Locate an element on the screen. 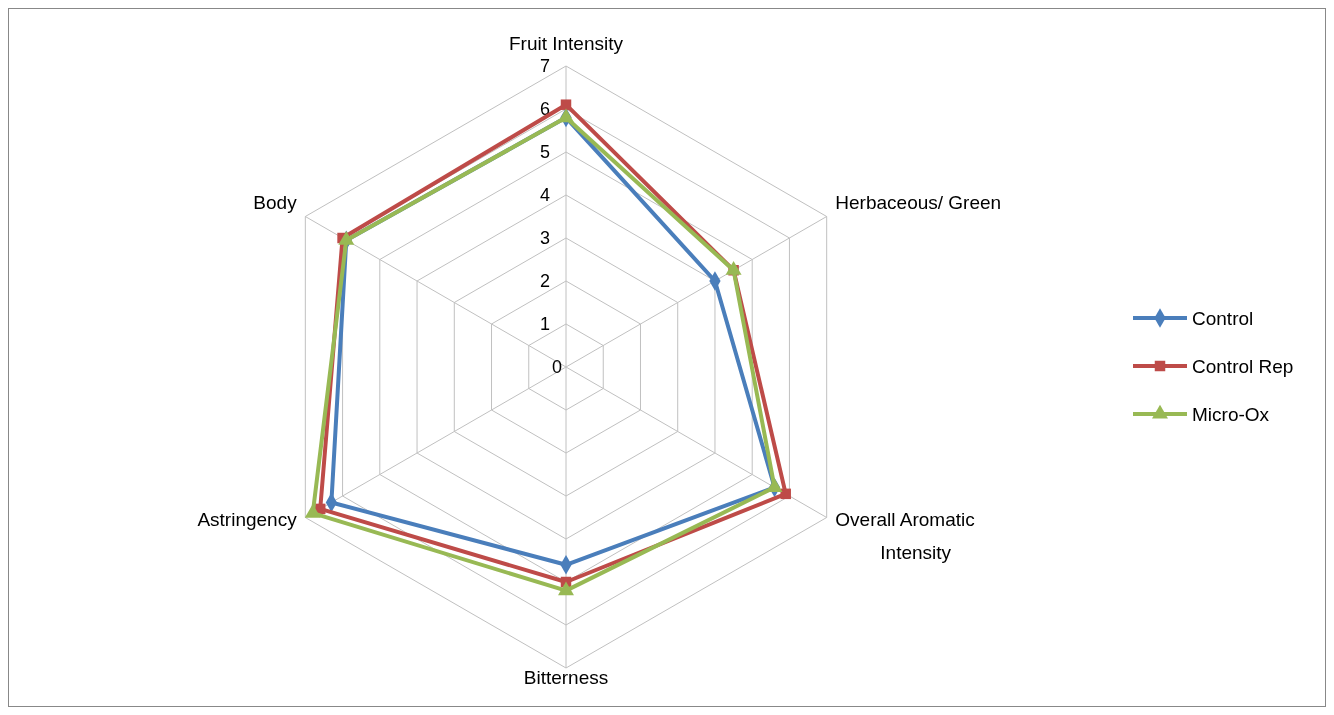 This screenshot has height=715, width=1334. y-tick-label: 1 is located at coordinates (544, 324).